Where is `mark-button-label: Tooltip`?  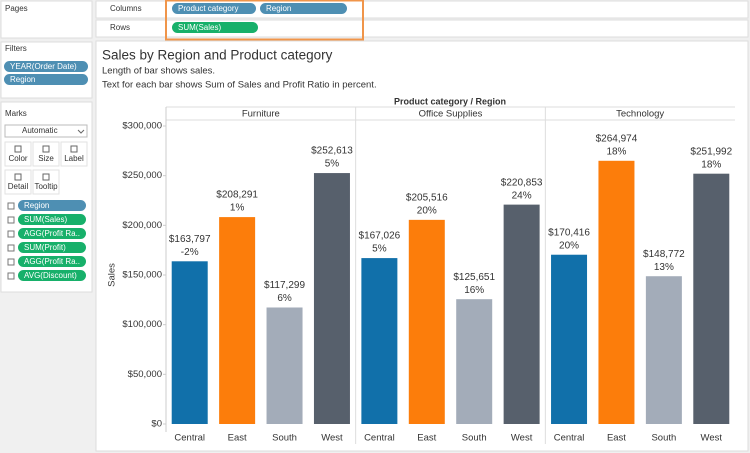 mark-button-label: Tooltip is located at coordinates (46, 186).